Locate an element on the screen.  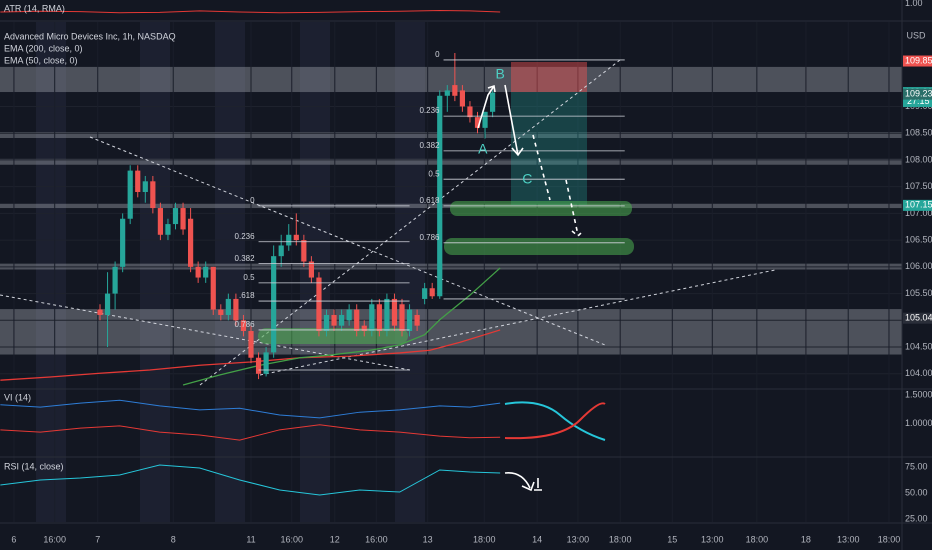
y-tick-label: 105.50 is located at coordinates (918, 293).